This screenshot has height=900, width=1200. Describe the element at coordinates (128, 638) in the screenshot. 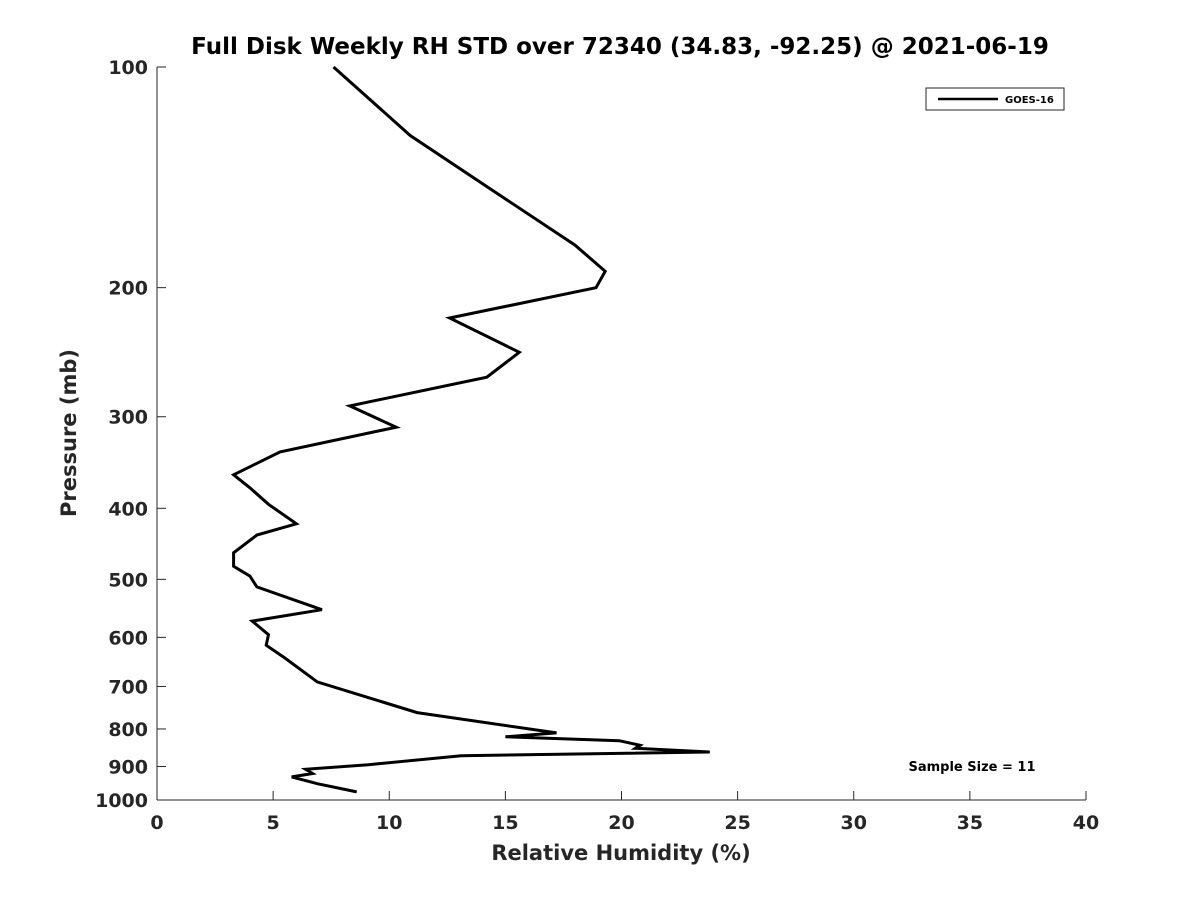

I see `y-tick-label: 600` at that location.